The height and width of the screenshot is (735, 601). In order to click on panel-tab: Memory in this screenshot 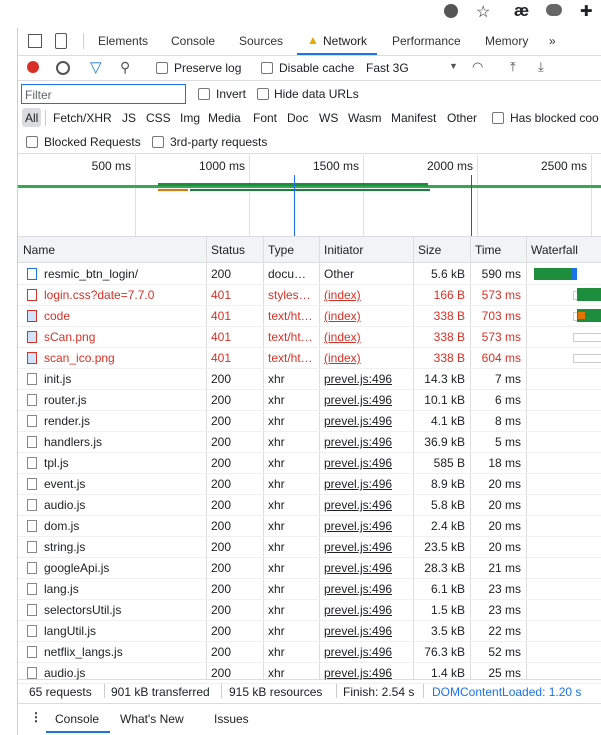, I will do `click(507, 41)`.